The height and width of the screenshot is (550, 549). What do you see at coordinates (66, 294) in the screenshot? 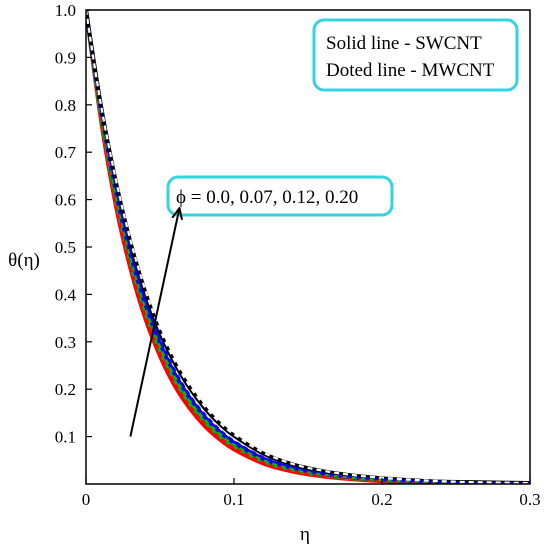
I see `y-tick-label: 0.4` at bounding box center [66, 294].